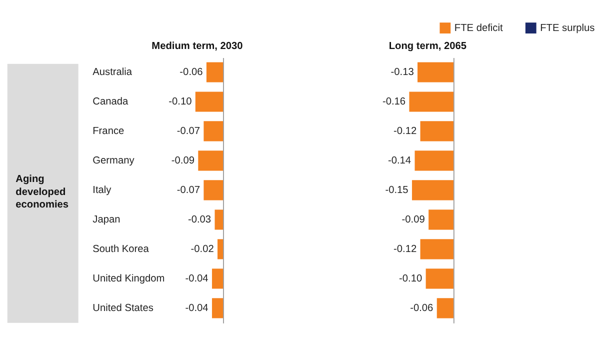 Image resolution: width=600 pixels, height=346 pixels. I want to click on y-tick-label: South Korea, so click(121, 249).